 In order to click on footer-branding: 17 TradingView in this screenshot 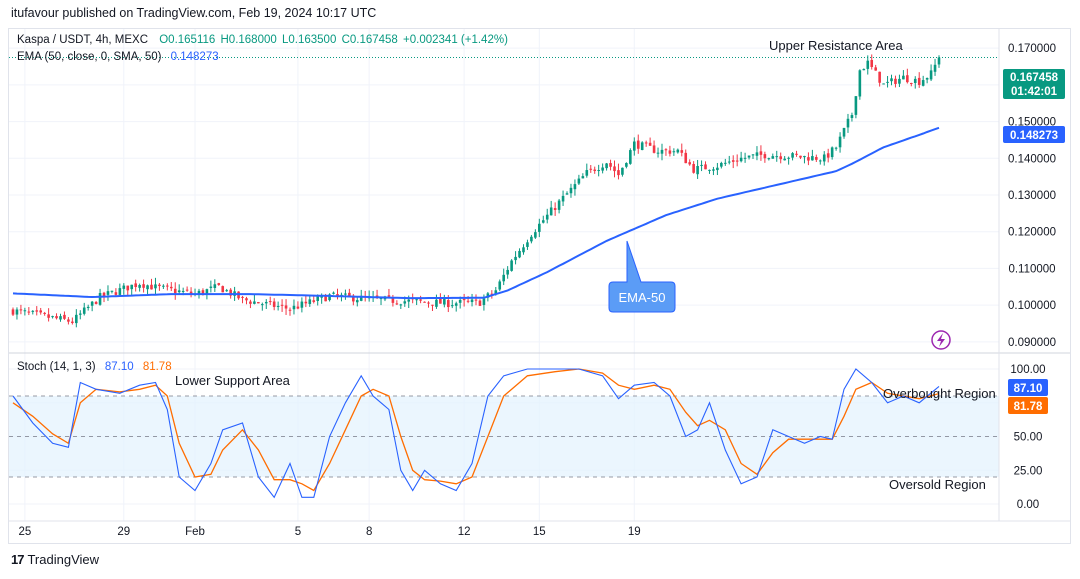, I will do `click(55, 559)`.